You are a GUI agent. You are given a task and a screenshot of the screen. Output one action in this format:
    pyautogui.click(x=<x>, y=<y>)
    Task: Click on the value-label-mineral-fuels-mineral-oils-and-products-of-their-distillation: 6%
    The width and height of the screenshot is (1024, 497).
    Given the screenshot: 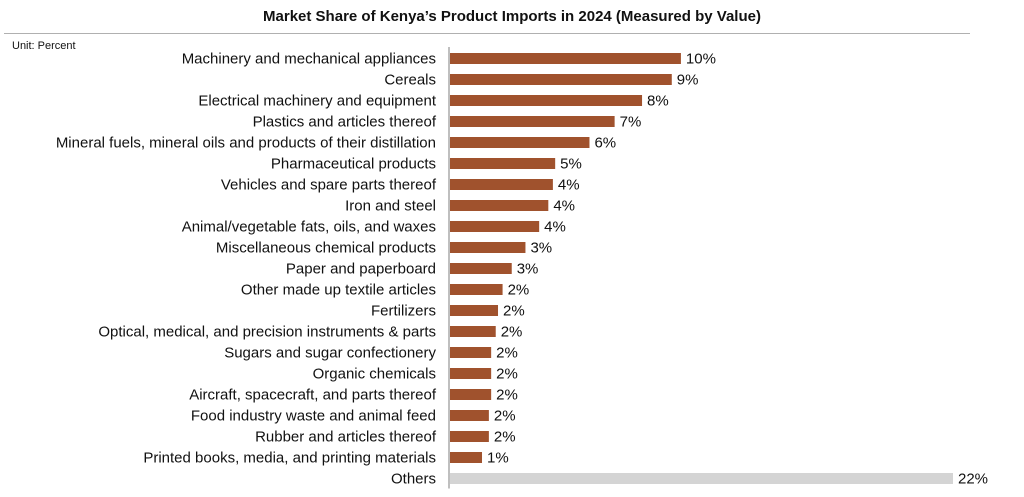 What is the action you would take?
    pyautogui.click(x=605, y=143)
    